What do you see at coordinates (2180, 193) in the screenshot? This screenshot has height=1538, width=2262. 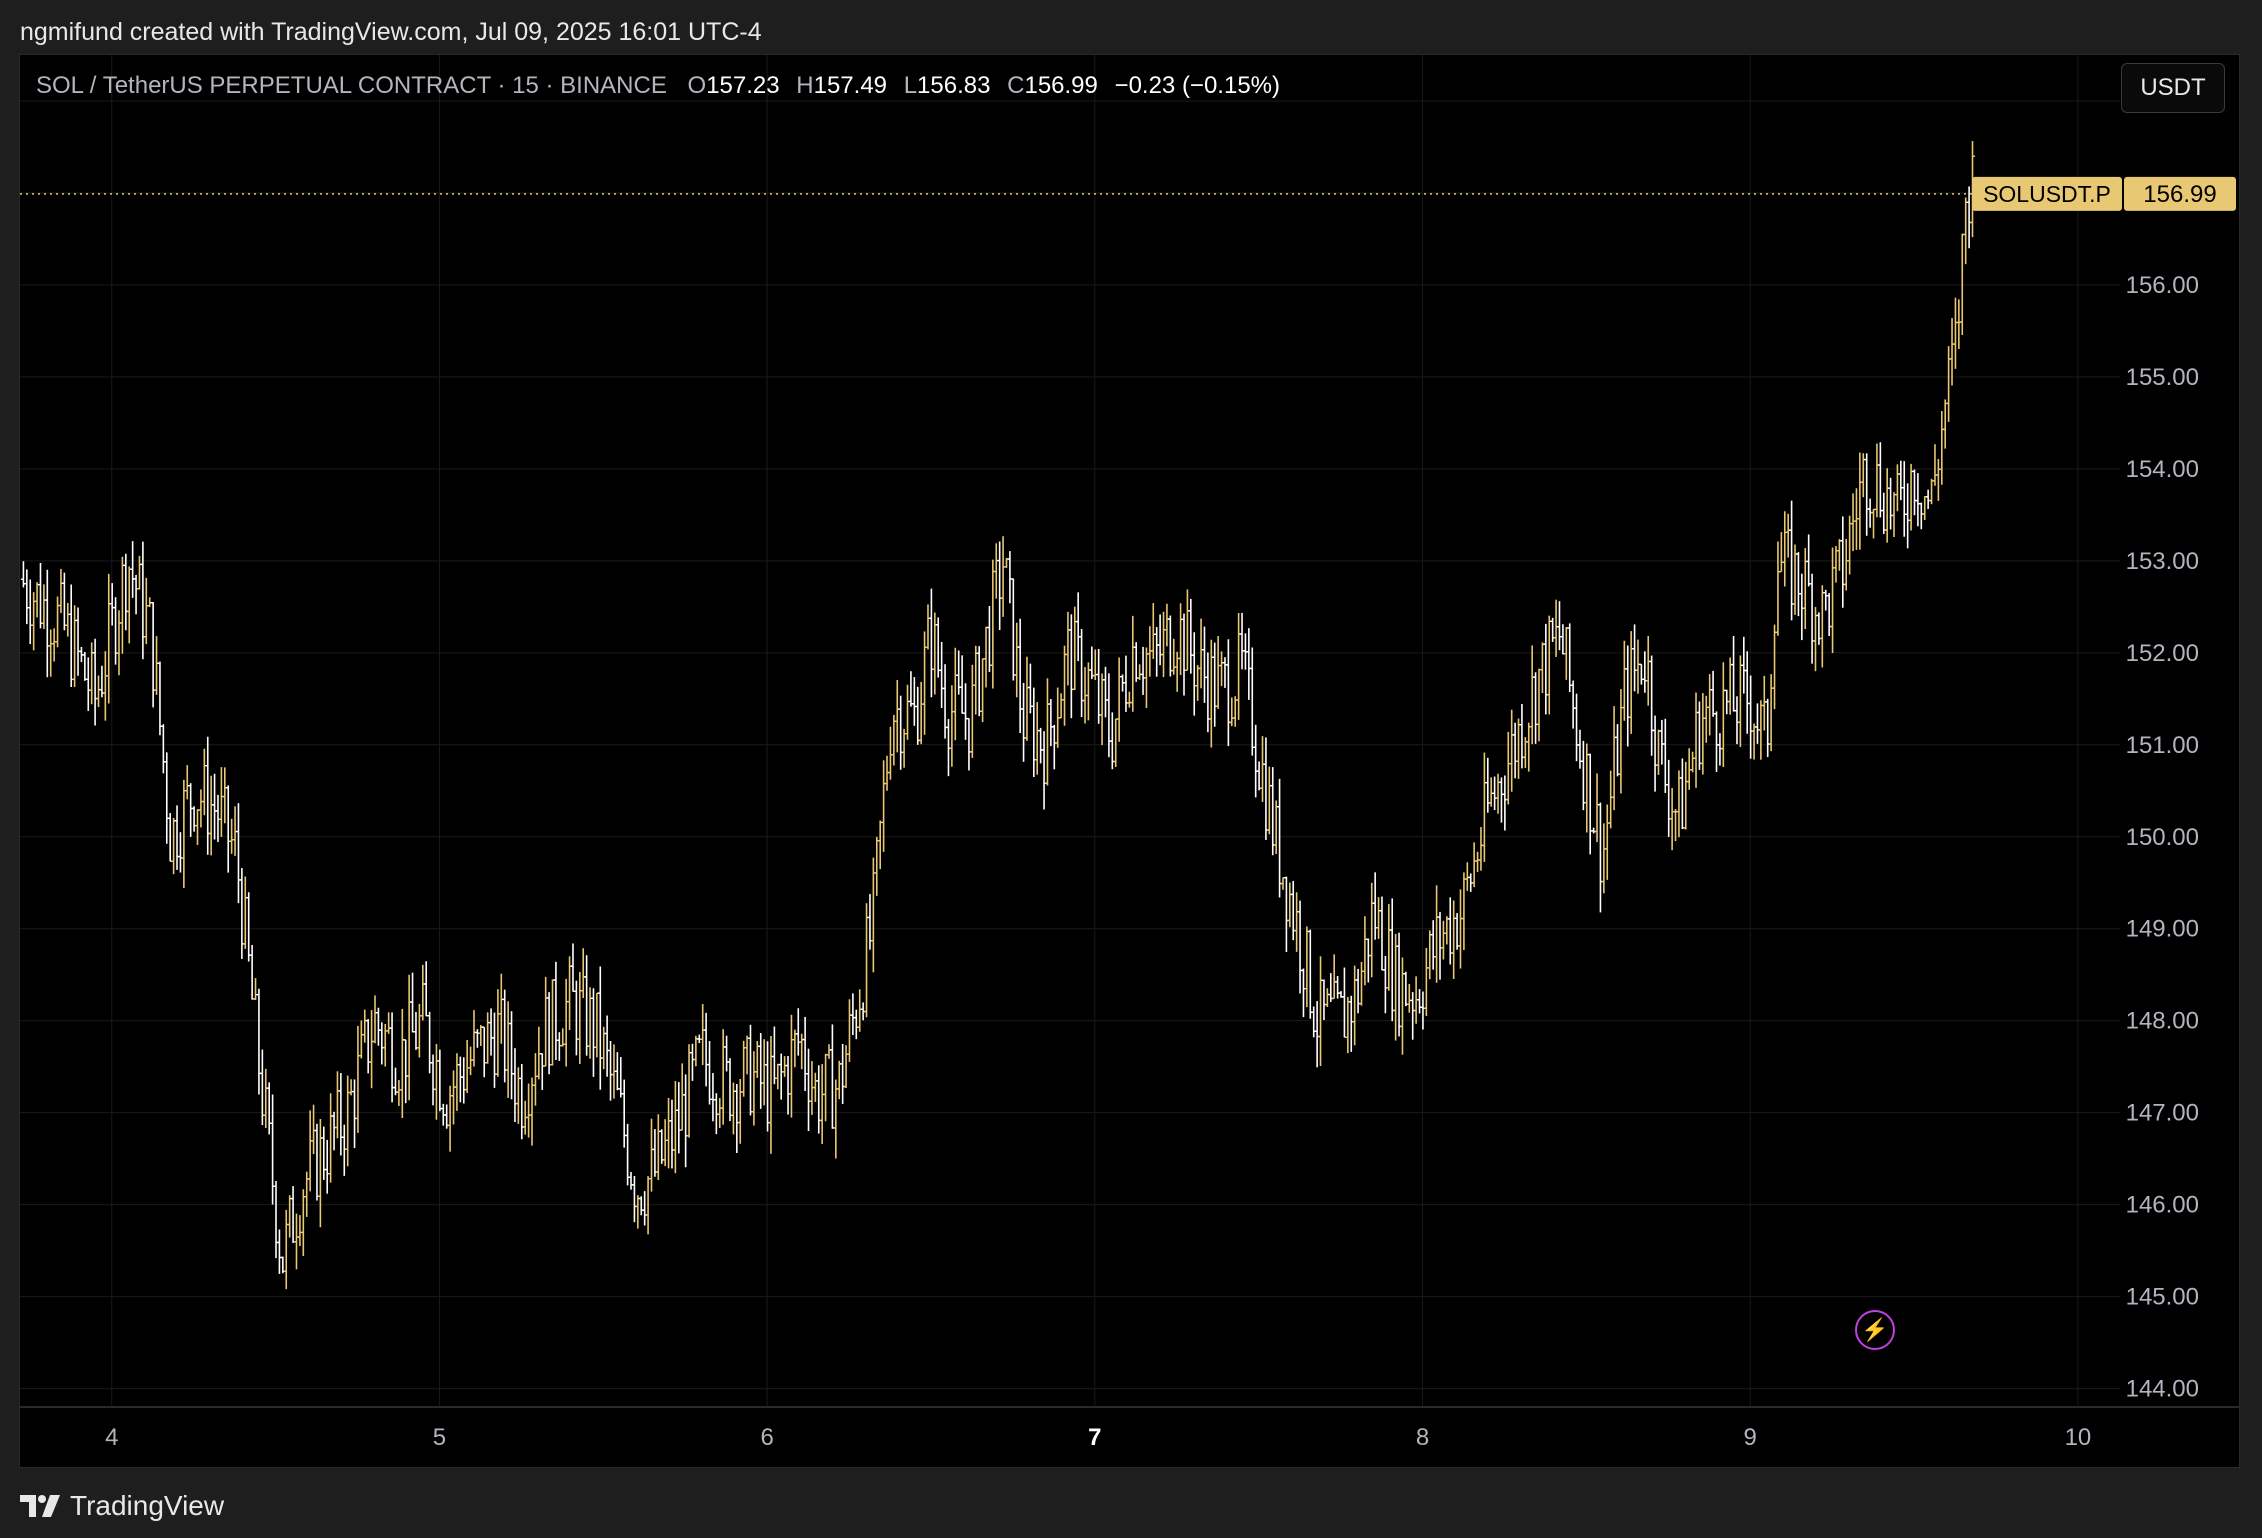 I see `price-tag-bg` at bounding box center [2180, 193].